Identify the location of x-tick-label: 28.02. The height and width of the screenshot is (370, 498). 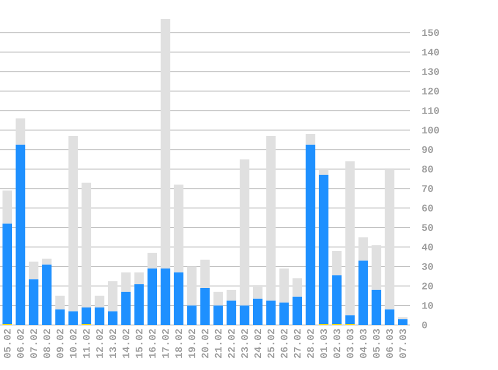
(310, 343).